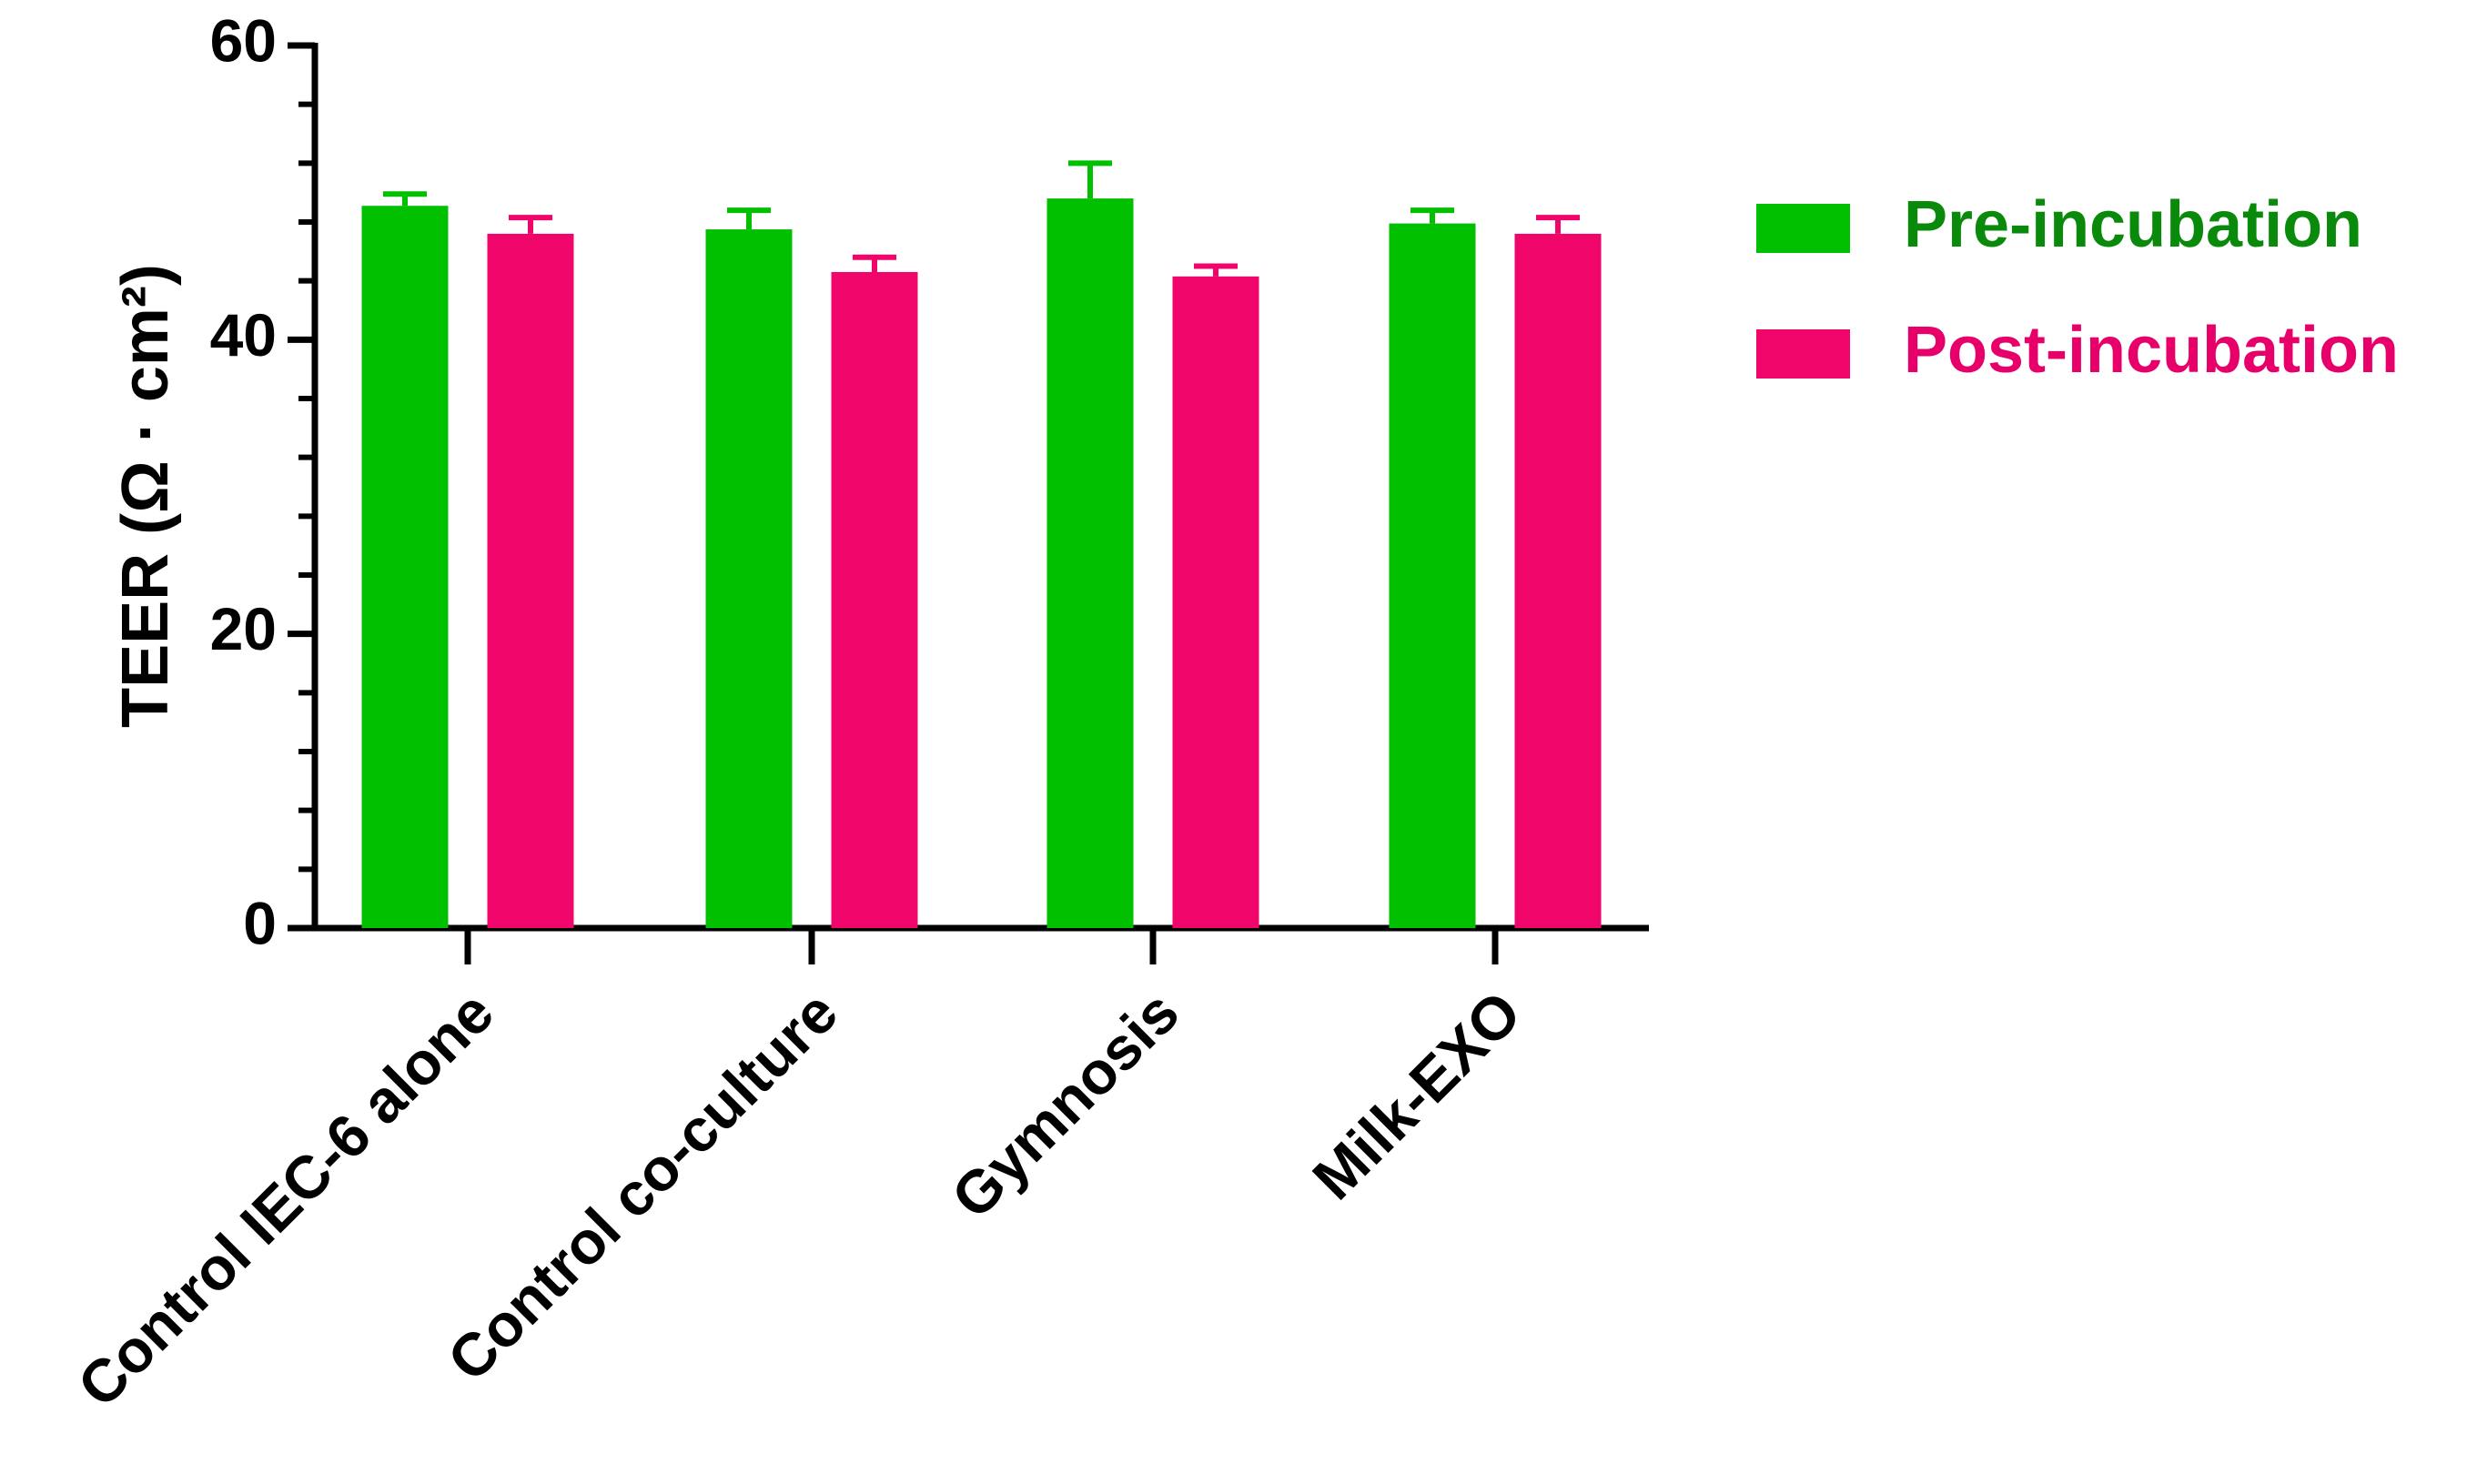 This screenshot has height=1484, width=2467. Describe the element at coordinates (244, 40) in the screenshot. I see `y-tick-label: 60` at that location.